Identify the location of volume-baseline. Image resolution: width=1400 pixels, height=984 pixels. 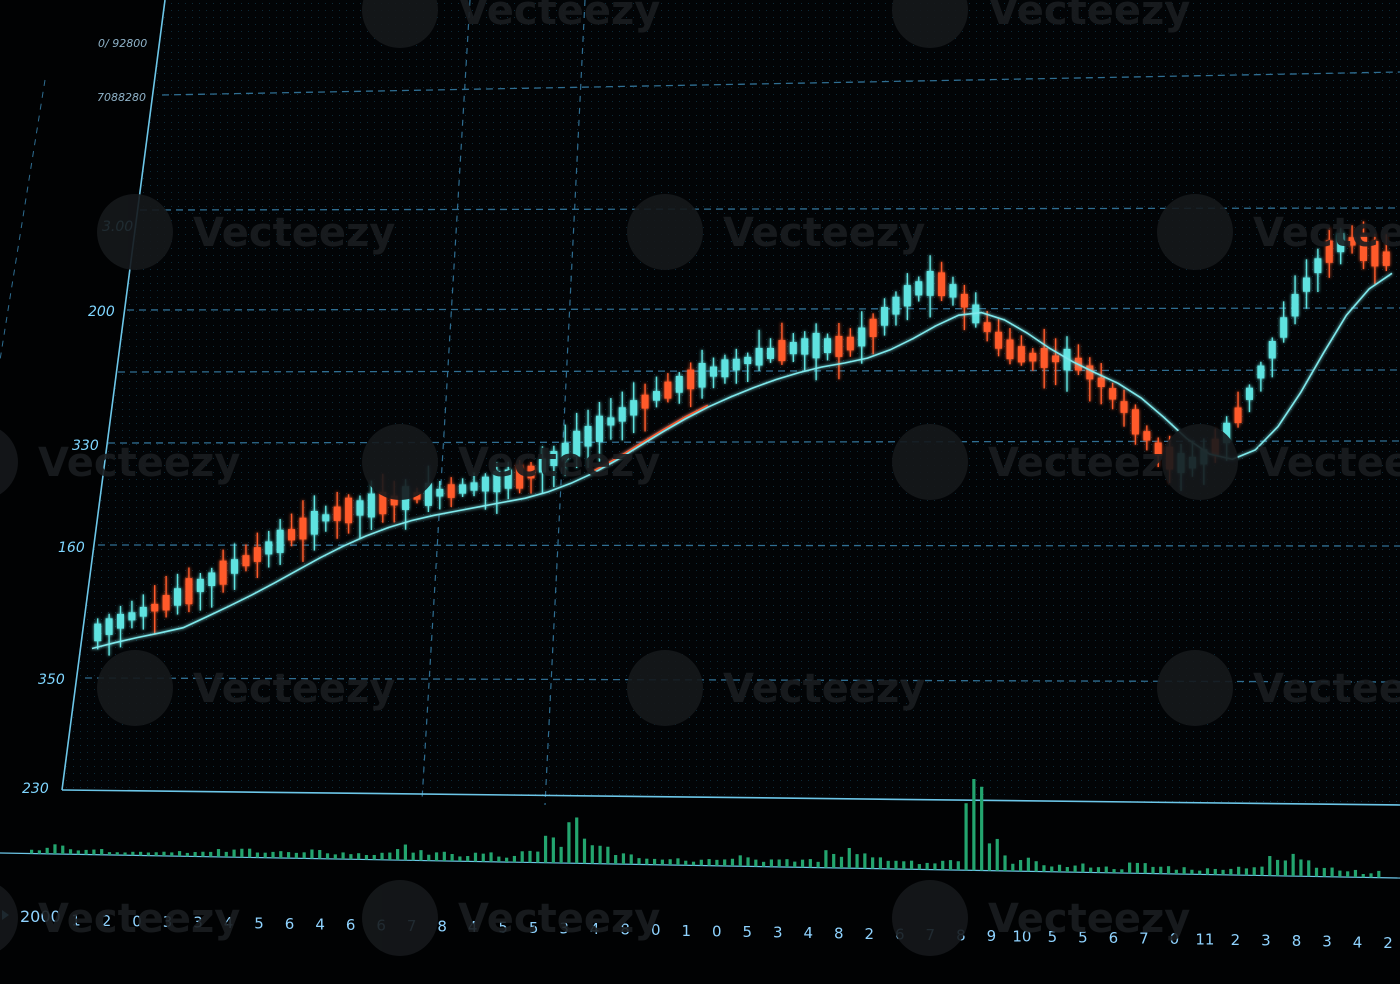
(700, 865).